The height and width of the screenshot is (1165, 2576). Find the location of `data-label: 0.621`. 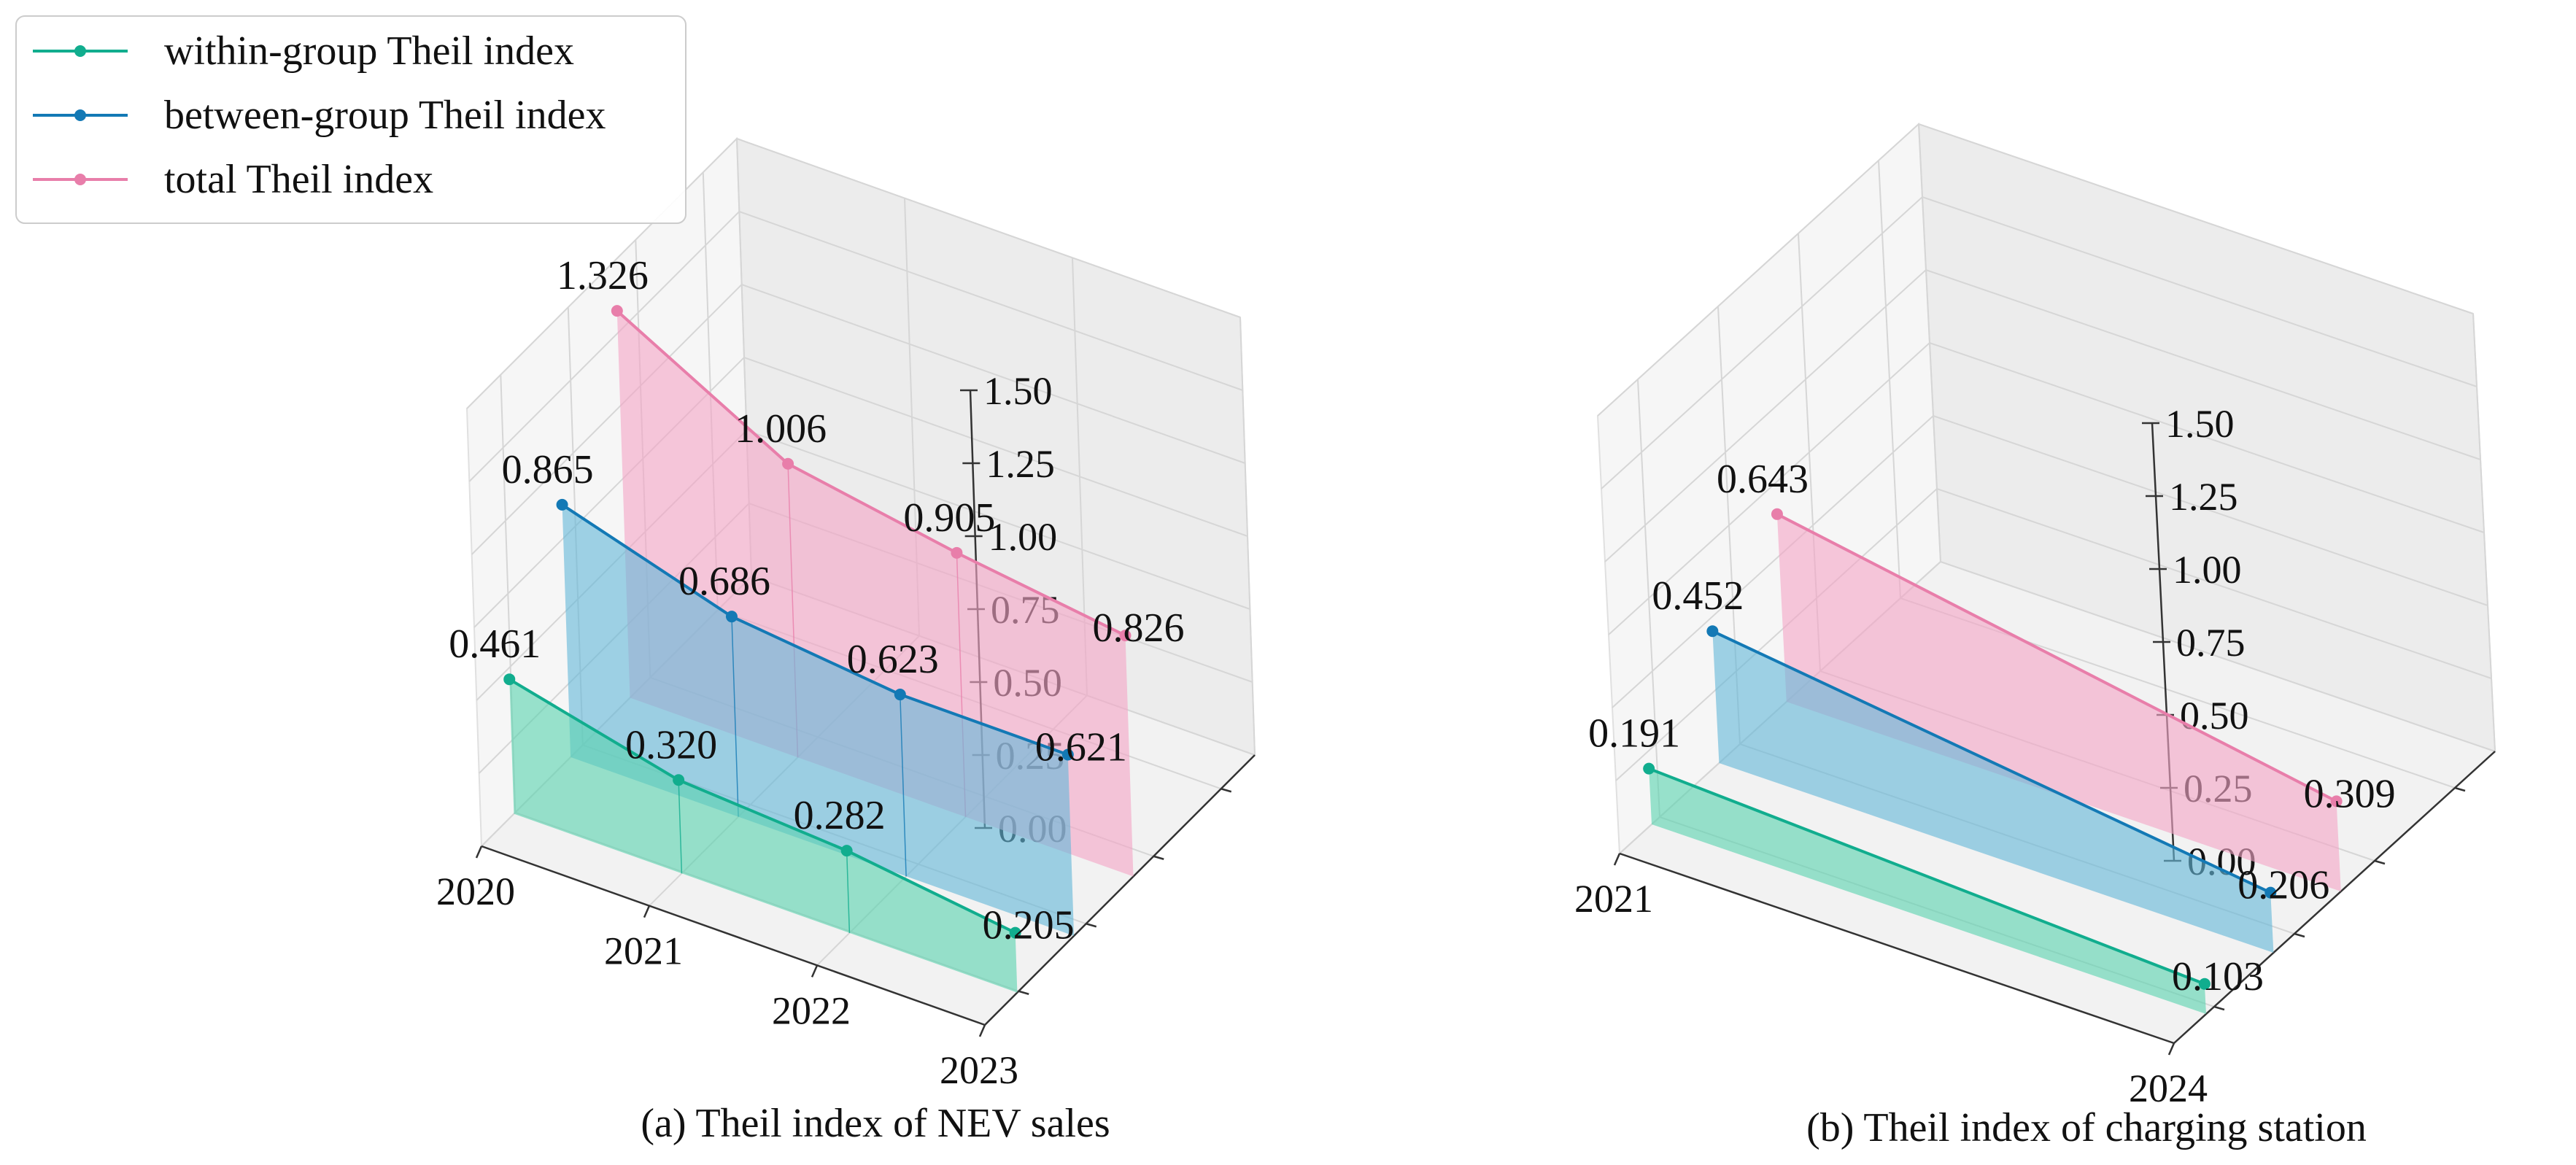

data-label: 0.621 is located at coordinates (1081, 747).